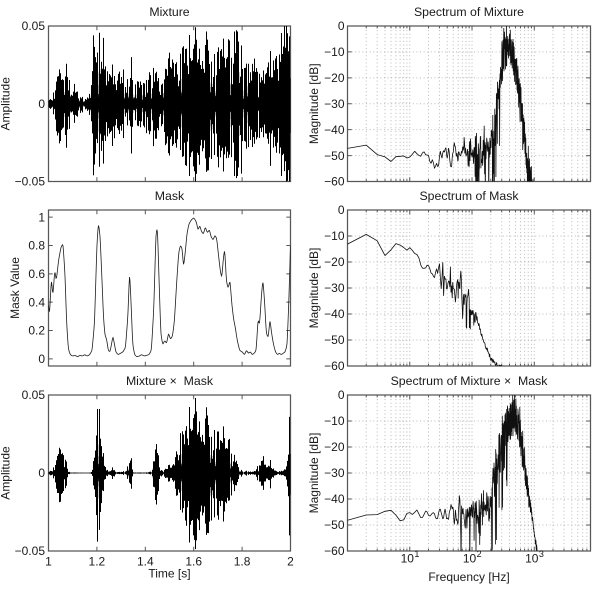  What do you see at coordinates (97, 562) in the screenshot?
I see `svg-text: 1.2` at bounding box center [97, 562].